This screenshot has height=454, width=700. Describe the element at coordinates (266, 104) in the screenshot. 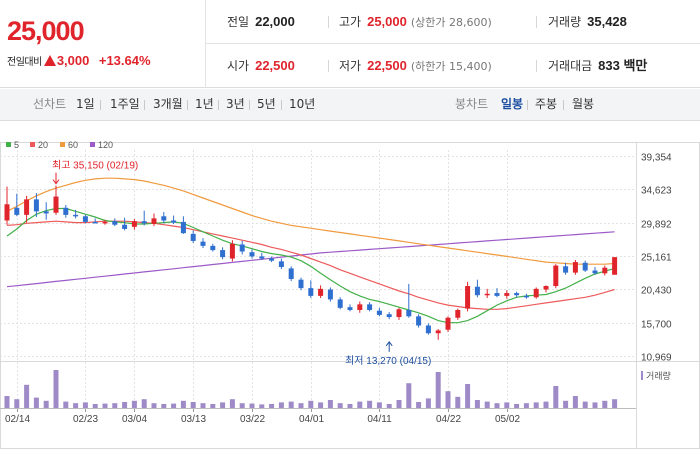

I see `period-5y: 5년` at that location.